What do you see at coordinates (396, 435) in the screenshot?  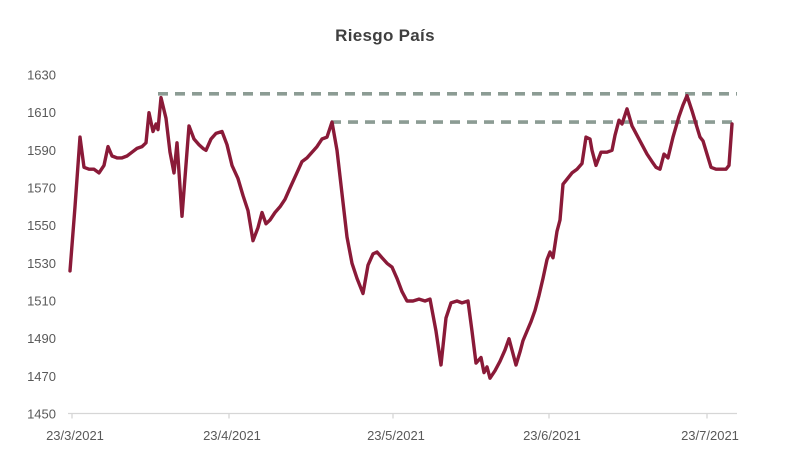 I see `x-axis-tick-label: 23/5/2021` at bounding box center [396, 435].